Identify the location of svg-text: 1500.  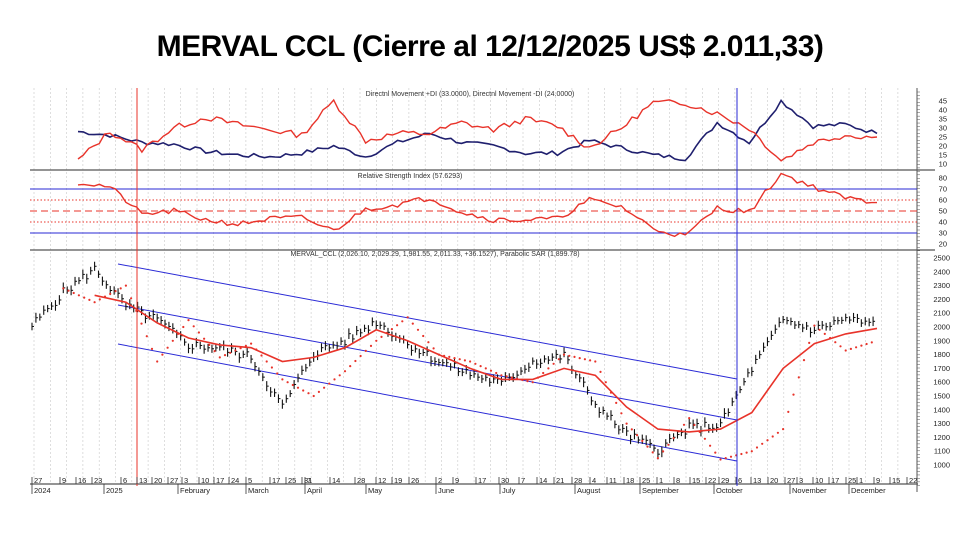
(941, 396).